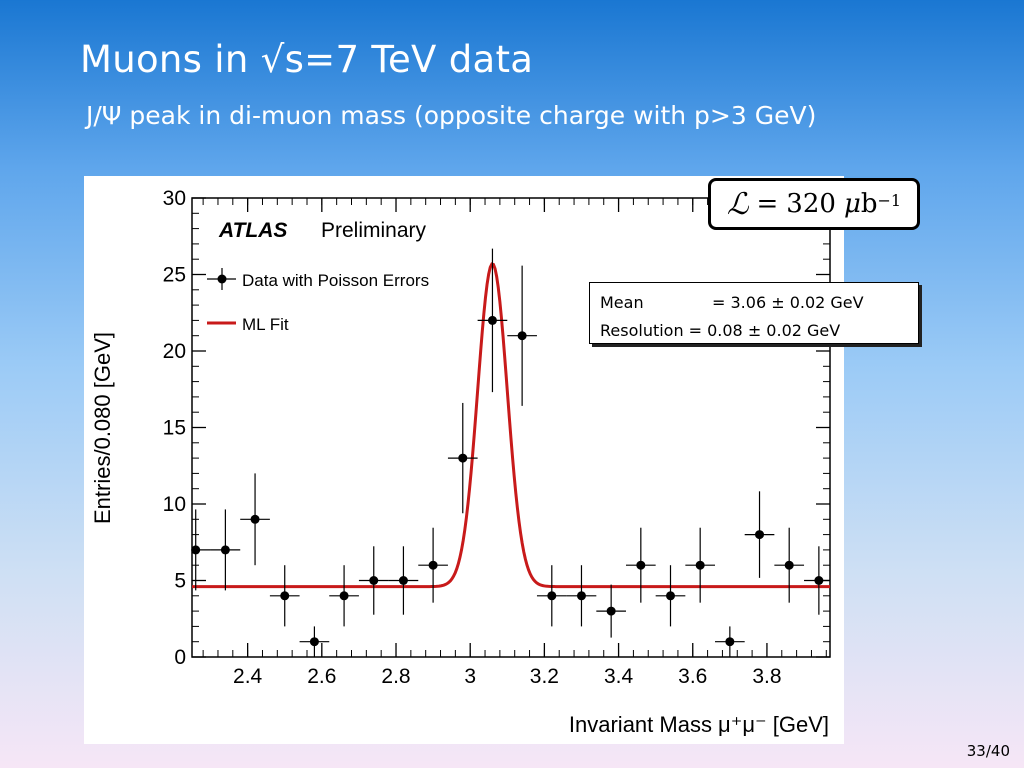 The image size is (1024, 768). I want to click on page-number: 33/40, so click(988, 751).